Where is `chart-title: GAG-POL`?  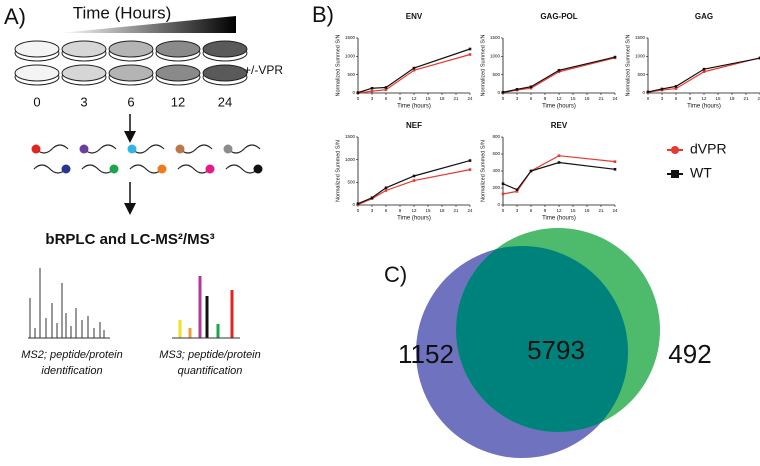 chart-title: GAG-POL is located at coordinates (558, 16).